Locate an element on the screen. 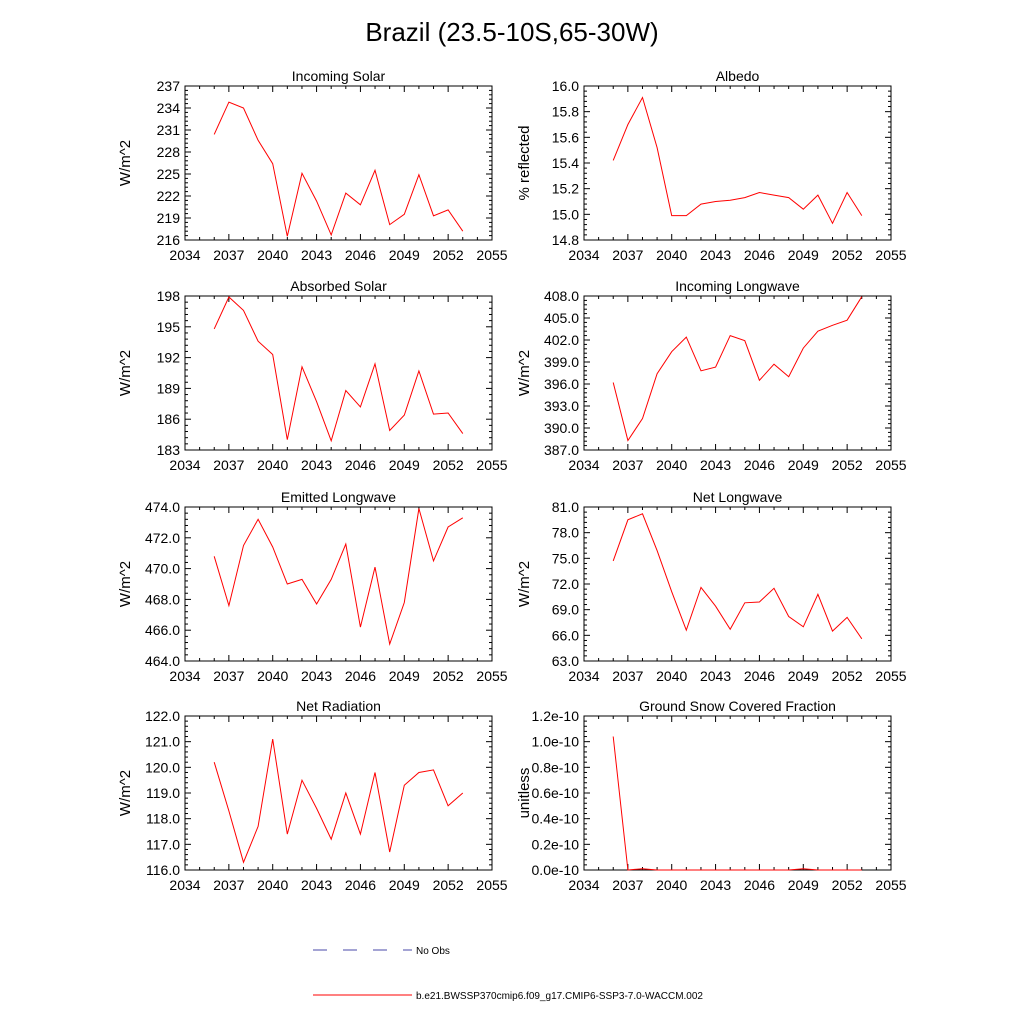  y-tick-label: 466.0 is located at coordinates (162, 630).